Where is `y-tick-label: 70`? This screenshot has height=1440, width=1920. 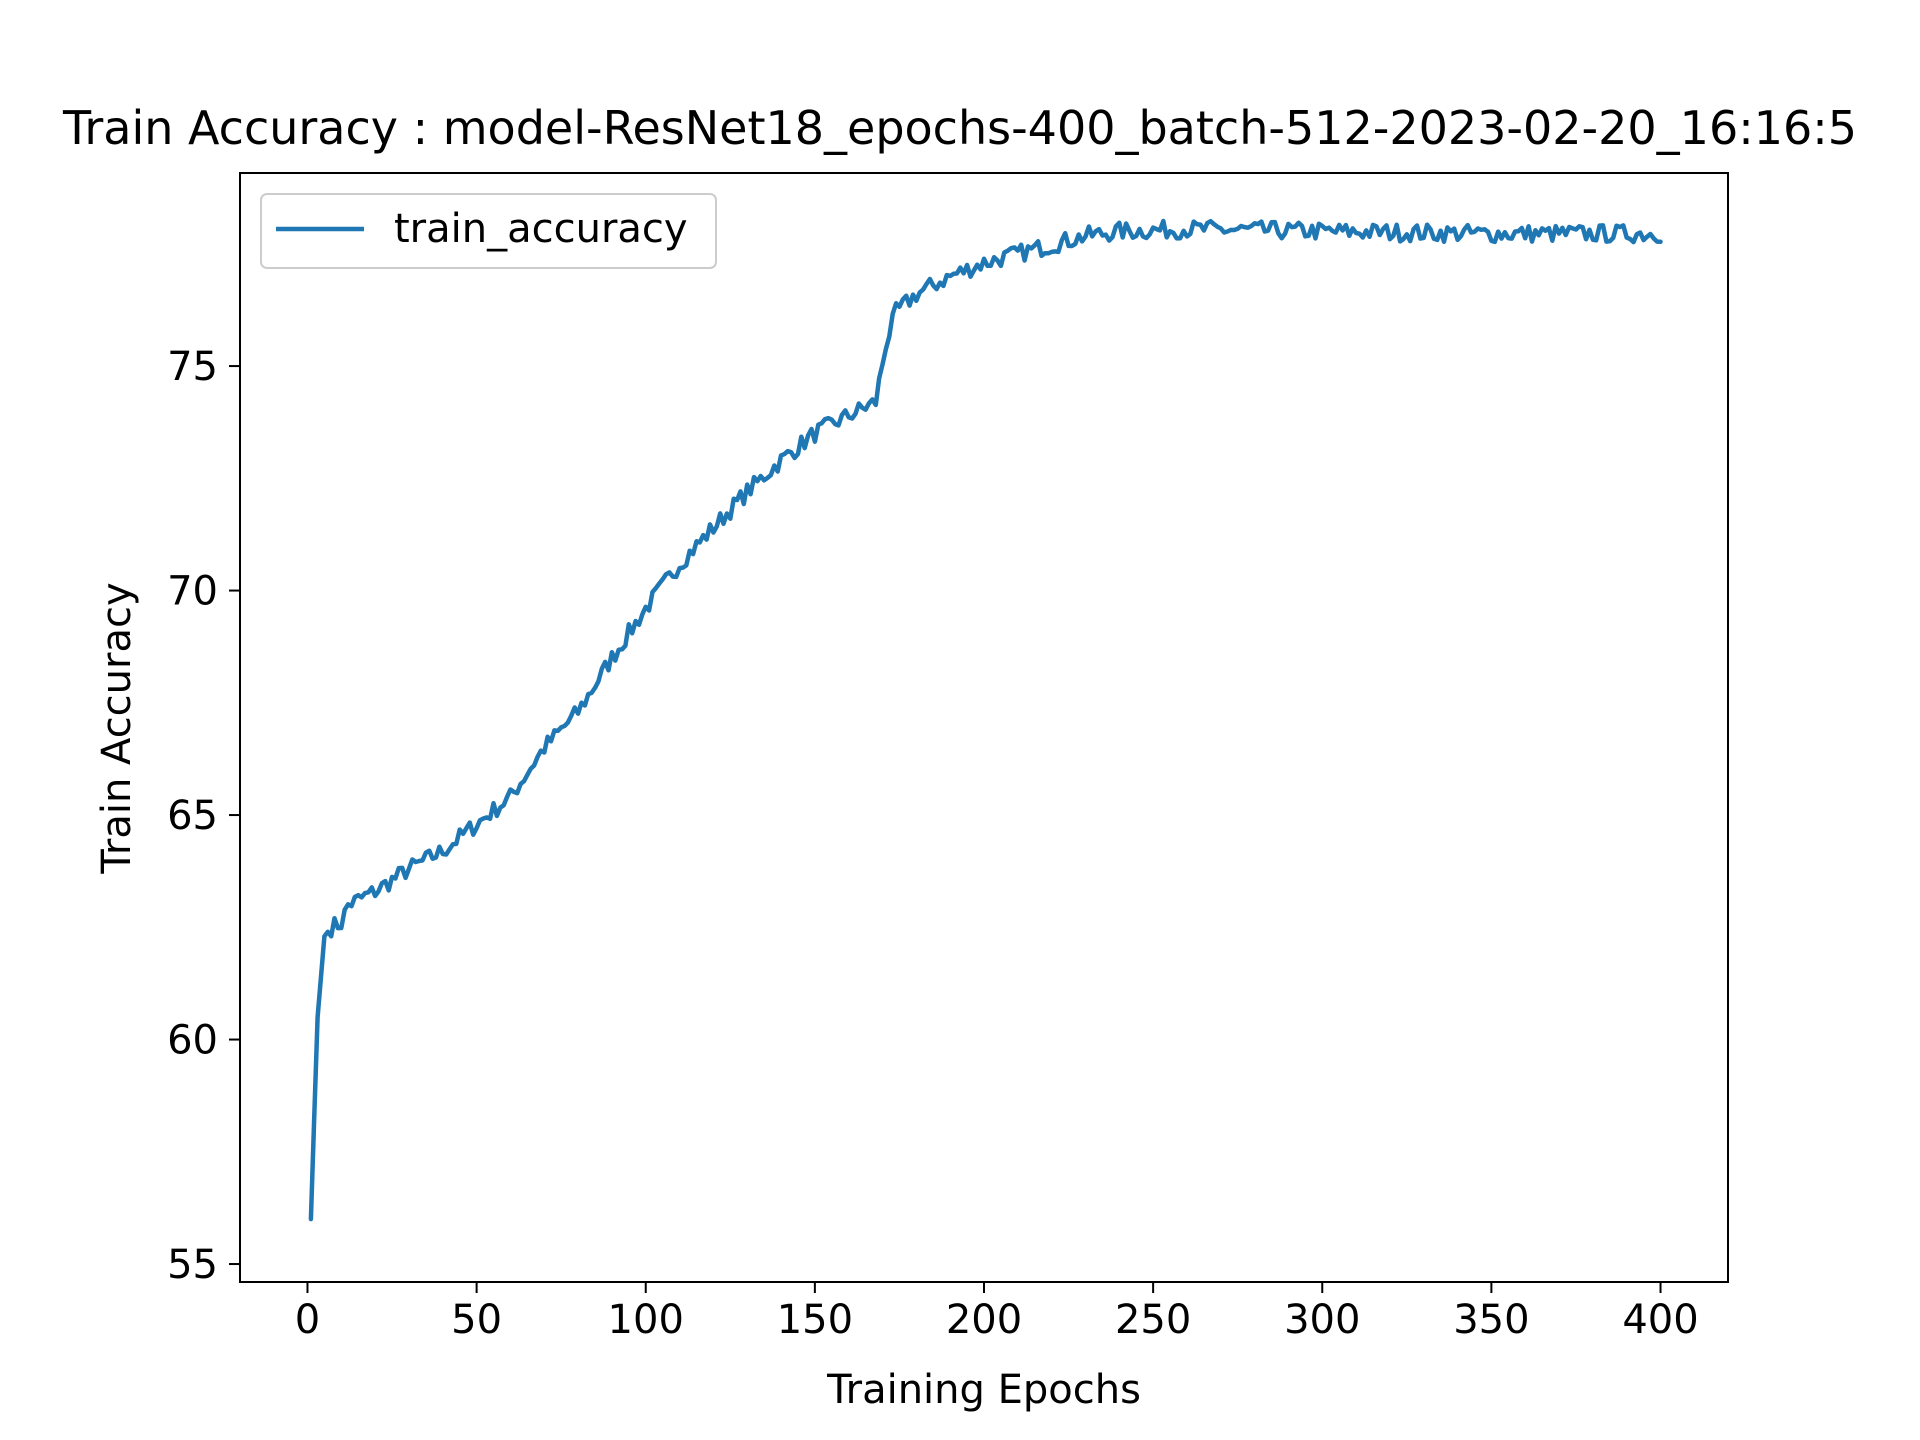
y-tick-label: 70 is located at coordinates (192, 592).